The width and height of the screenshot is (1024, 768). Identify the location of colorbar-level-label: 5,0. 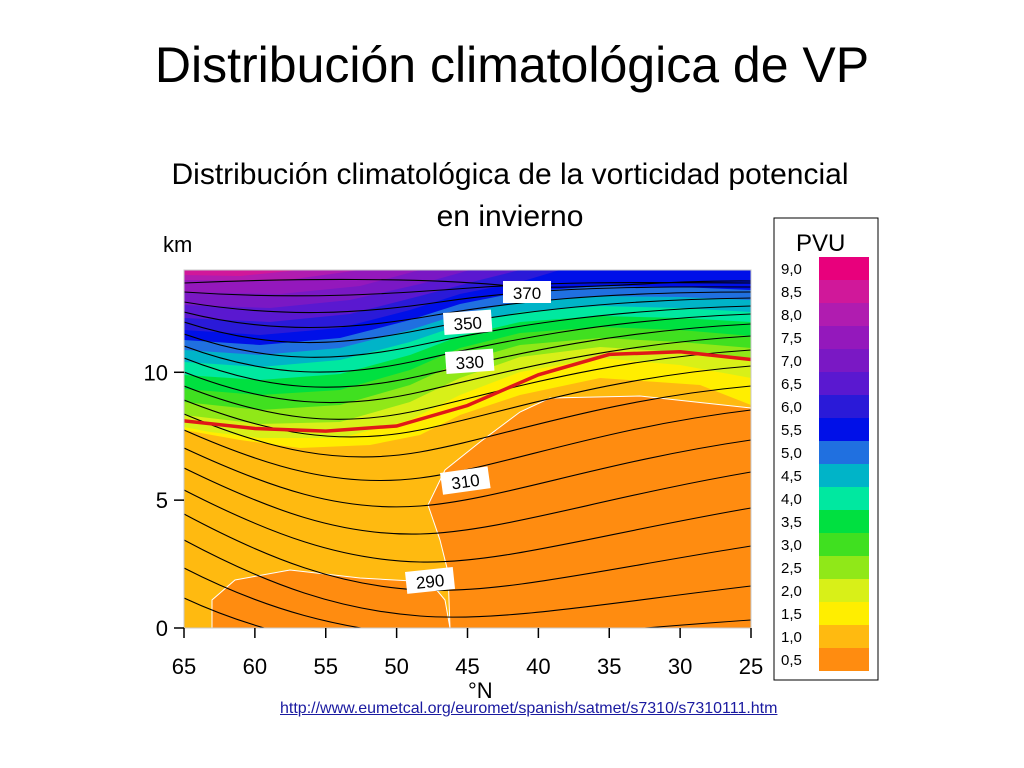
(791, 453).